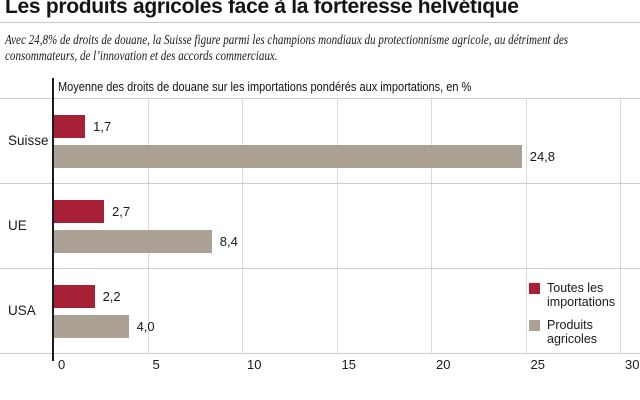 This screenshot has width=640, height=400. I want to click on bar-all-imports-suisse, so click(69, 126).